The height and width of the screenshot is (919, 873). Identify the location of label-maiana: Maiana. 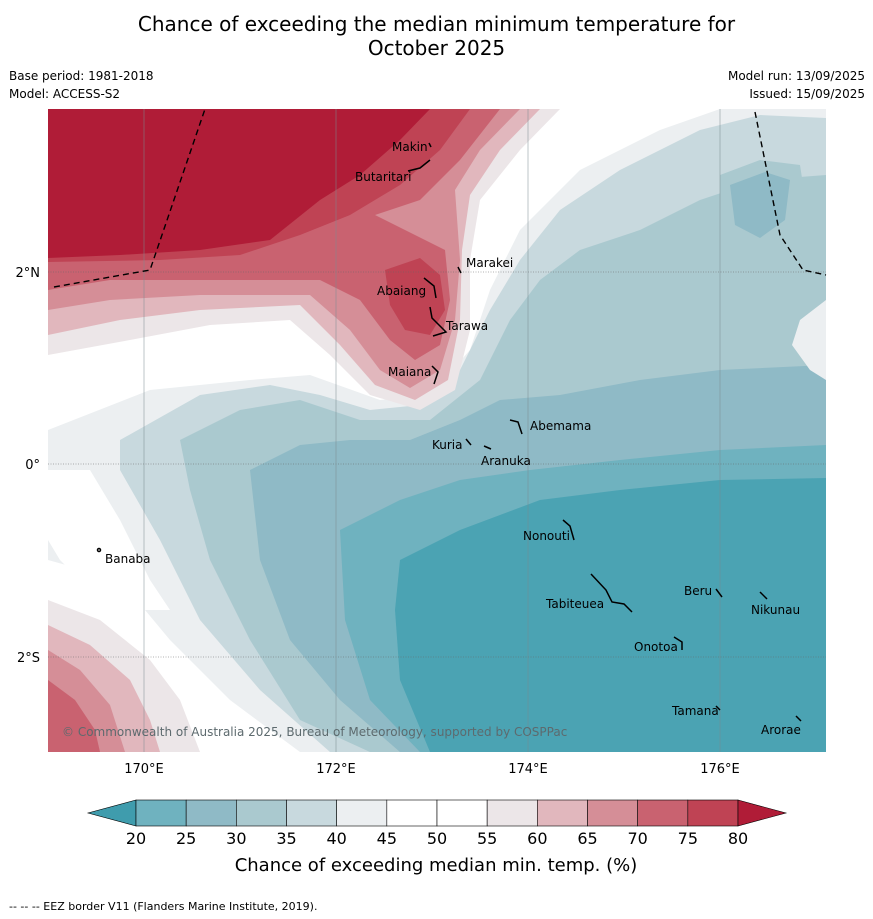
(409, 372).